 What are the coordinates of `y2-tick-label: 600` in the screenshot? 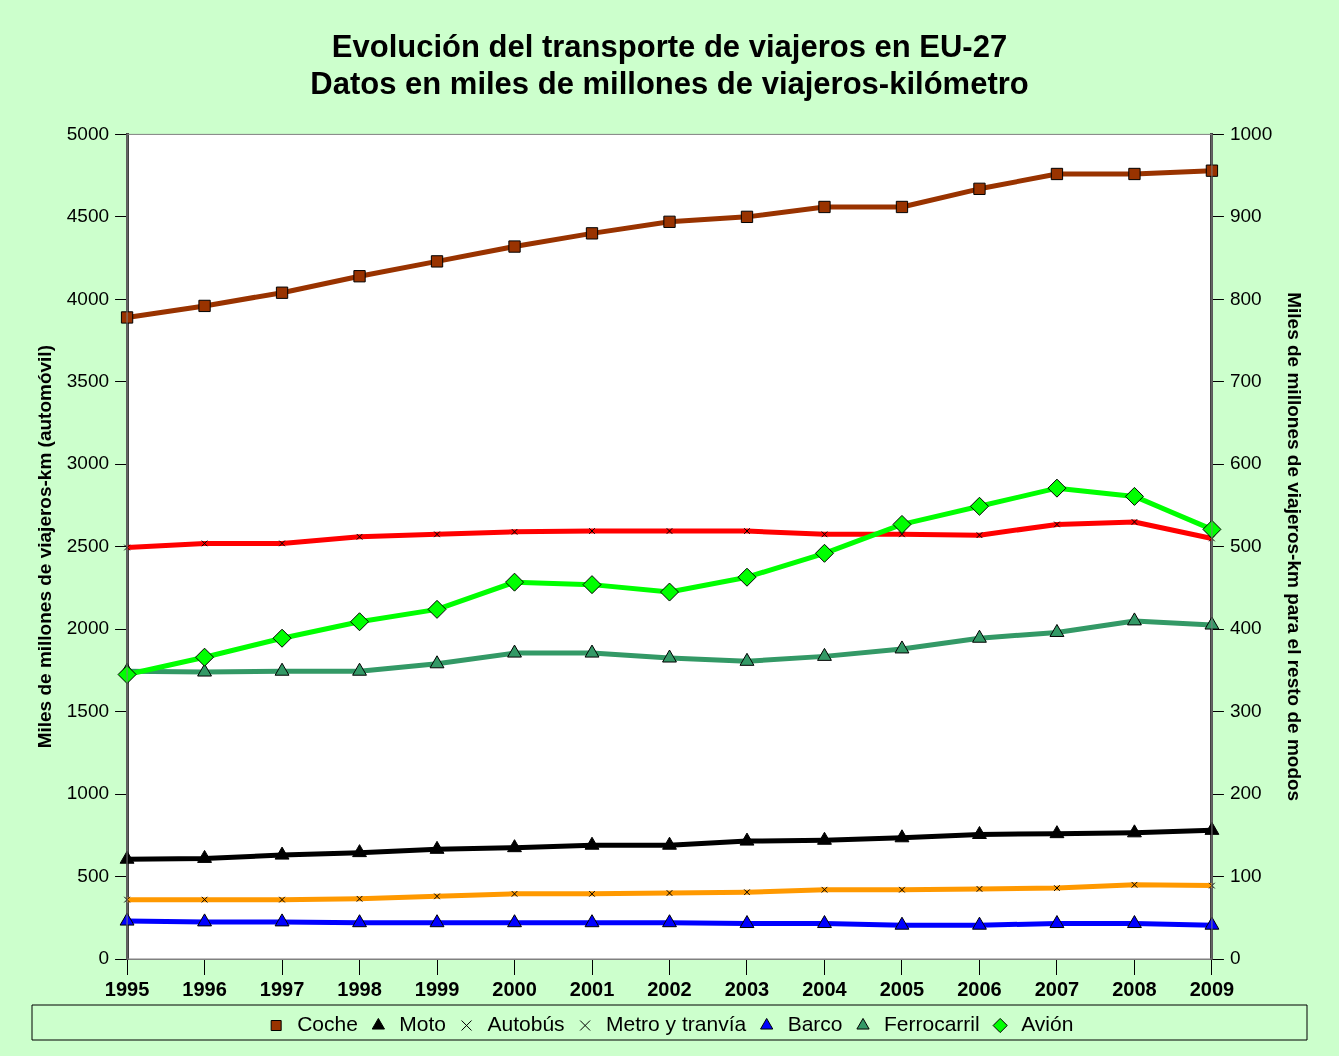 It's located at (1245, 463).